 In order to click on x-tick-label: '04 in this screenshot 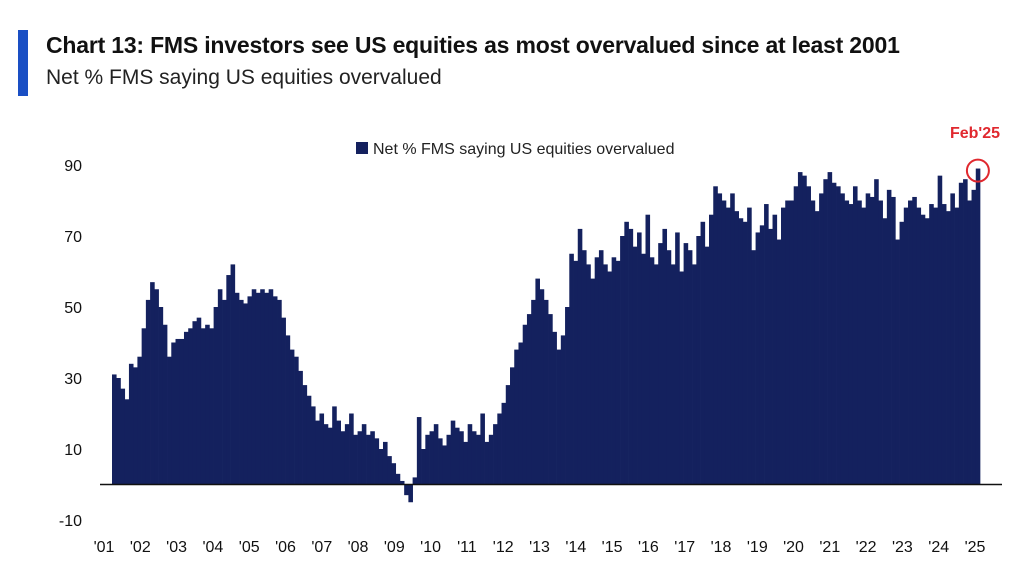, I will do `click(212, 547)`.